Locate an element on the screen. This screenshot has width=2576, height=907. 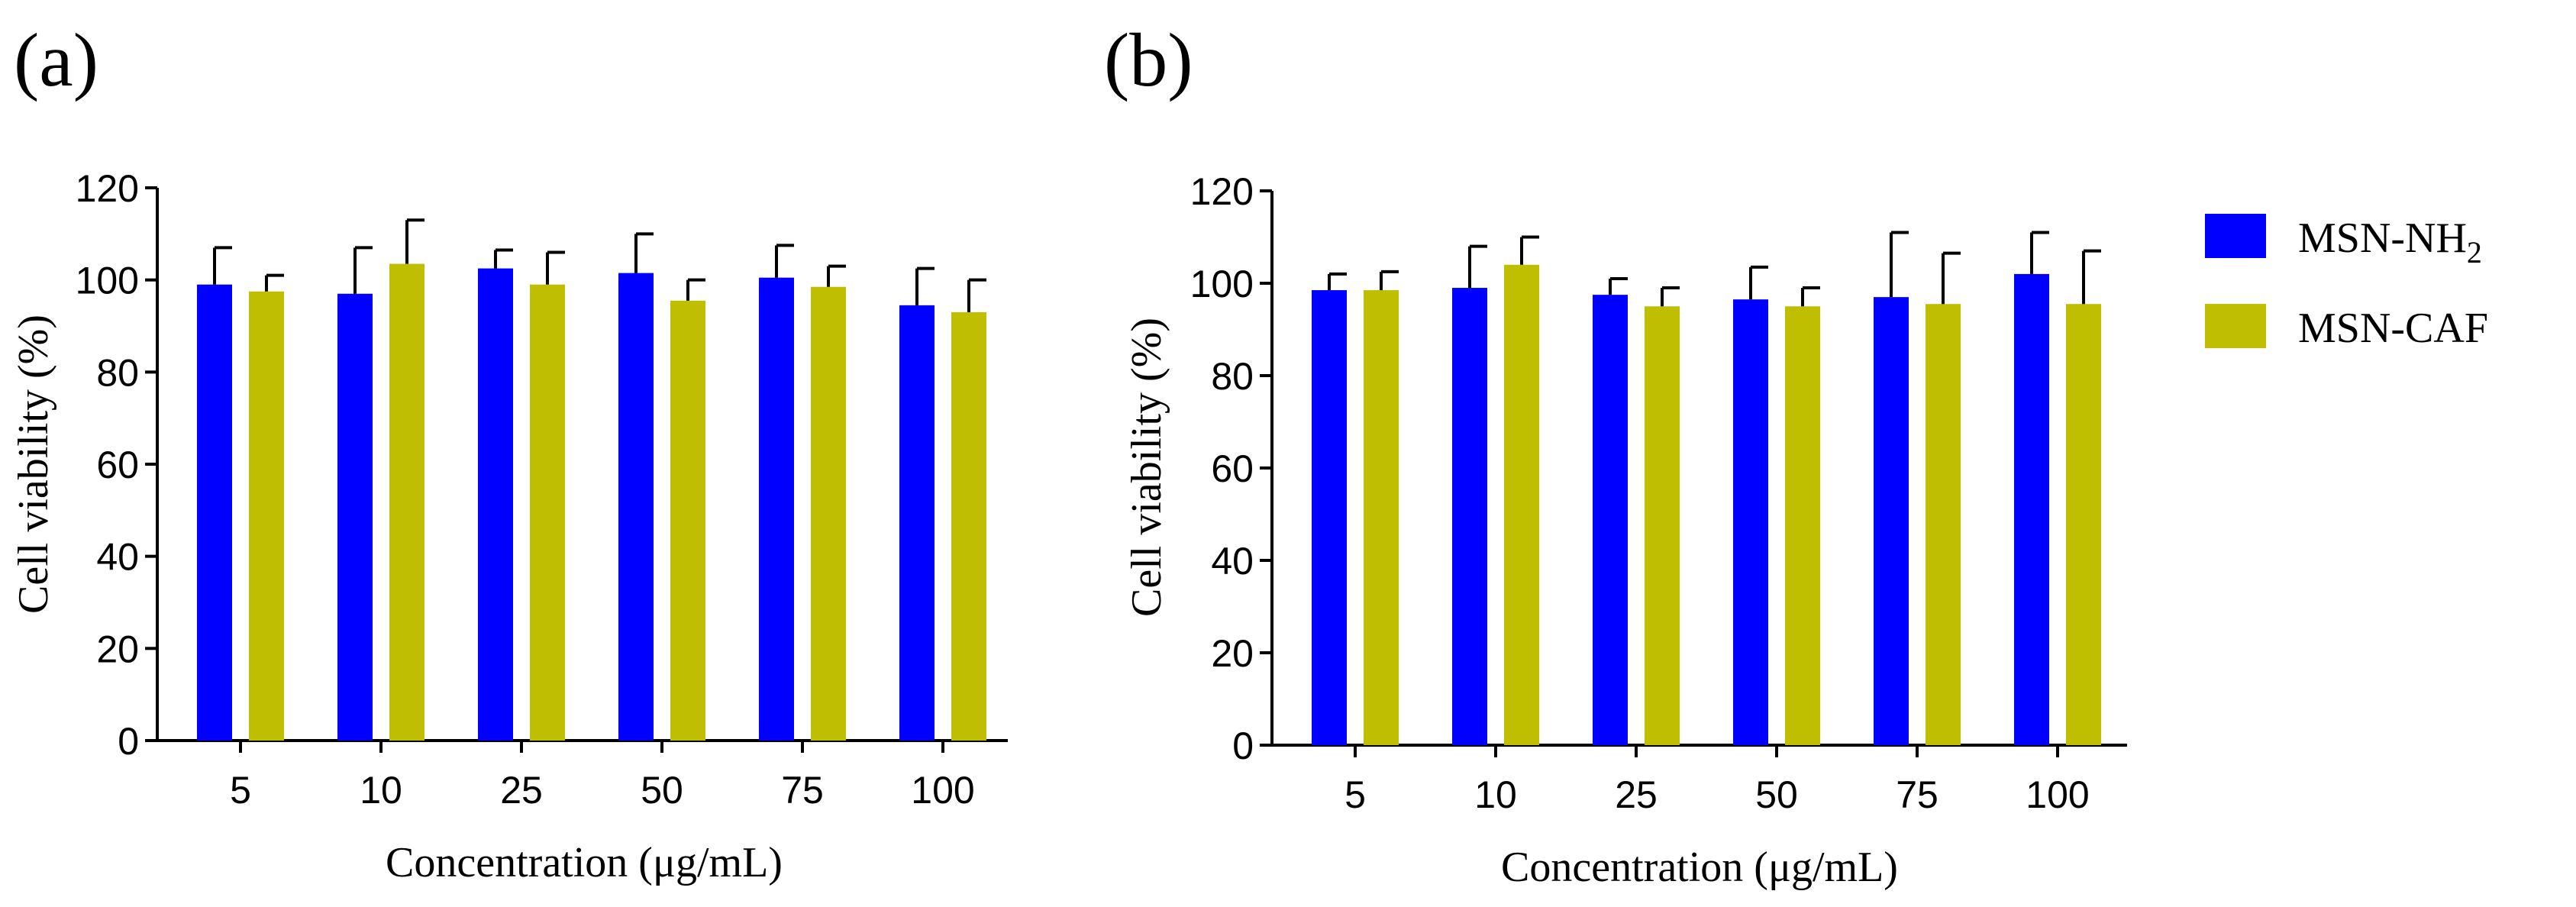
panel-label-b: (b) is located at coordinates (1148, 60).